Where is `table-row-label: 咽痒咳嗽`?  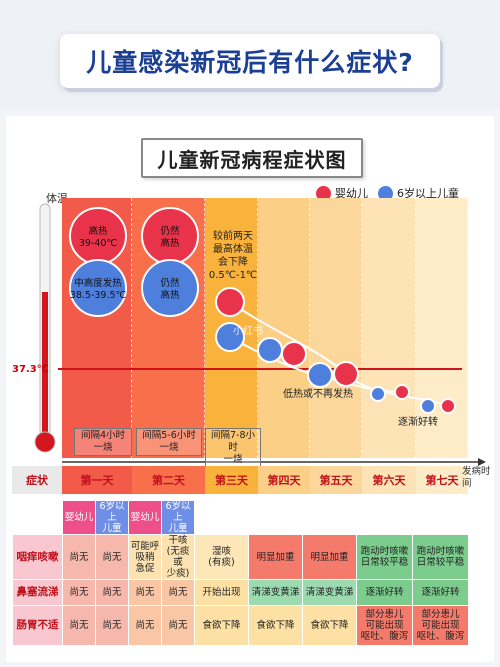 table-row-label: 咽痒咳嗽 is located at coordinates (37, 557).